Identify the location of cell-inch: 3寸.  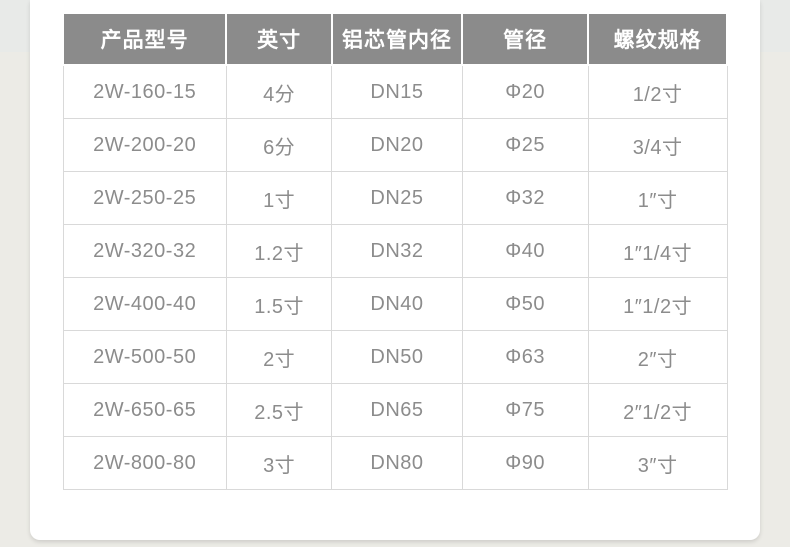
(279, 463).